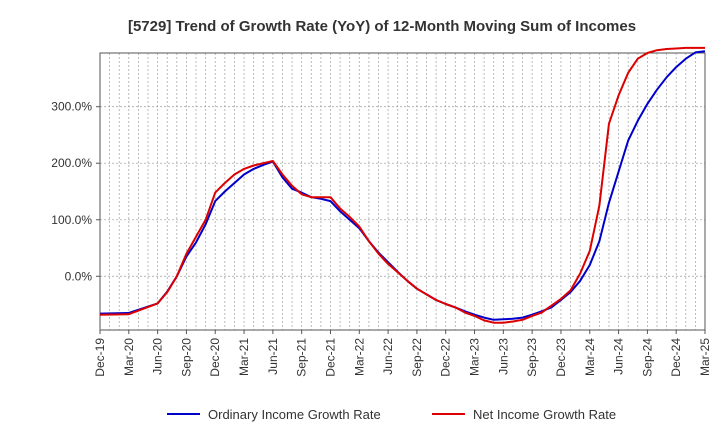  Describe the element at coordinates (359, 357) in the screenshot. I see `x-tick-label: Mar-22` at that location.